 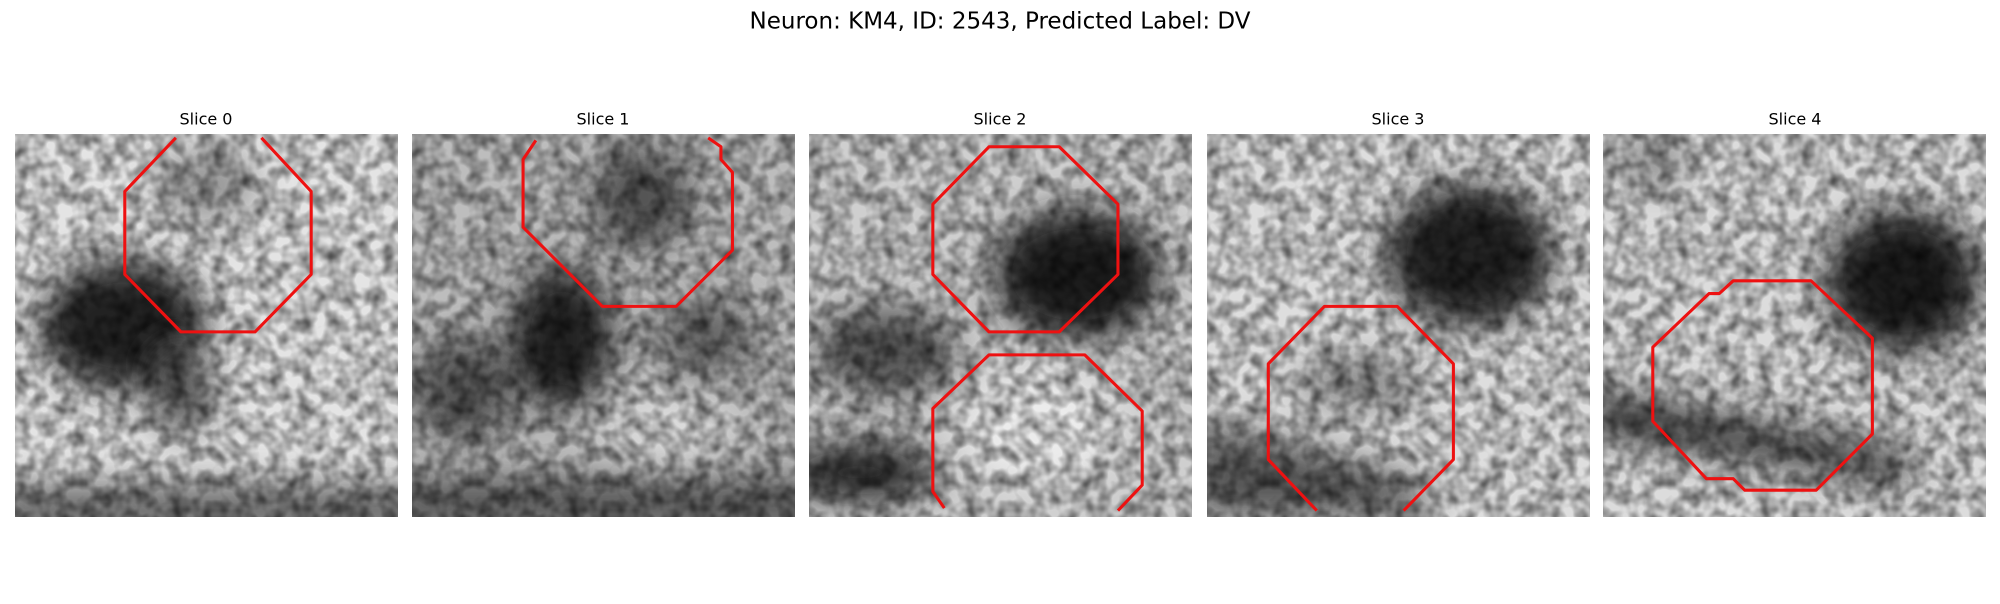 What do you see at coordinates (206, 119) in the screenshot?
I see `panel-title: Slice 0` at bounding box center [206, 119].